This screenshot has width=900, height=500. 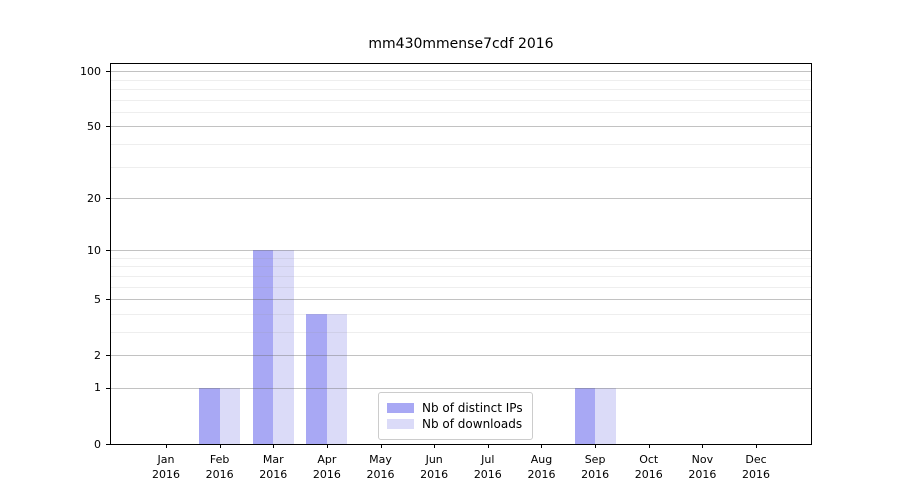 I want to click on legend-label-downloads: Nb of downloads, so click(x=472, y=424).